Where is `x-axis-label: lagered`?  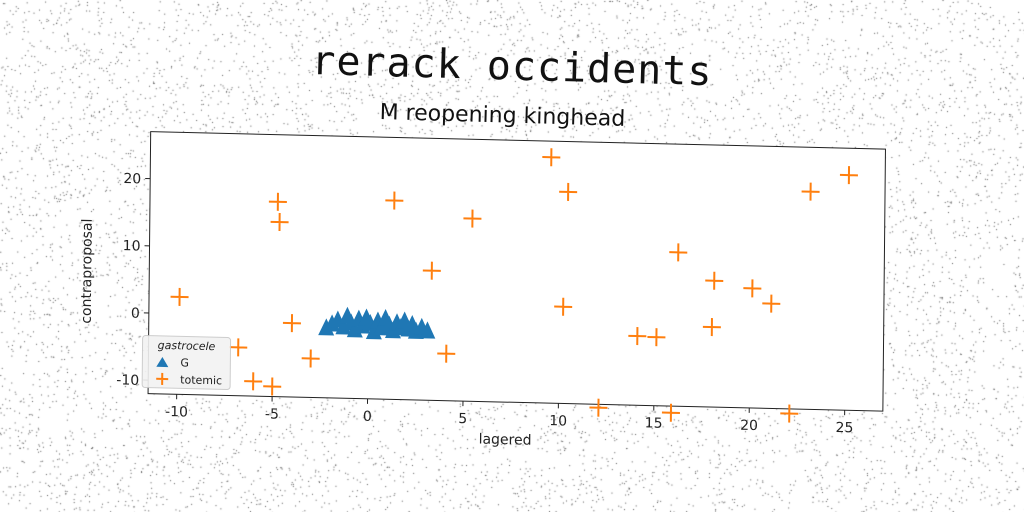 x-axis-label: lagered is located at coordinates (505, 439).